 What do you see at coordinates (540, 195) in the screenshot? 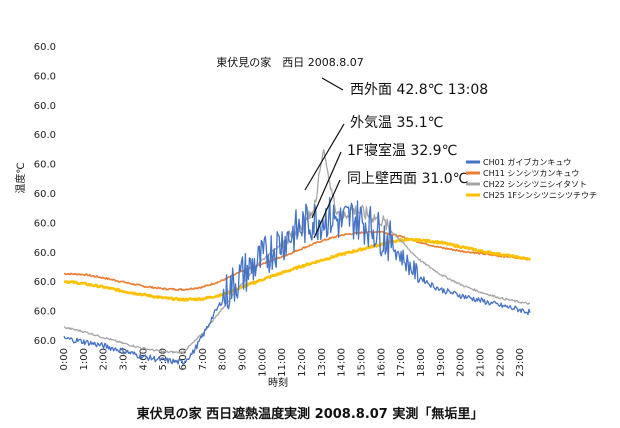
I see `legend-label: CH25 1Fシンシツニシツチウチ` at bounding box center [540, 195].